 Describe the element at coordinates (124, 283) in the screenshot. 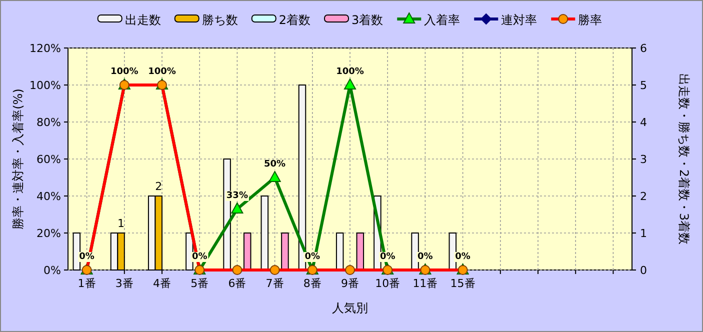

I see `x-tick-label: 3番` at that location.